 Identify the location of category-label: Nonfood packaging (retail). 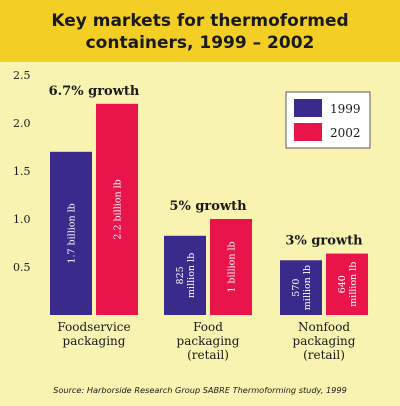
(324, 341).